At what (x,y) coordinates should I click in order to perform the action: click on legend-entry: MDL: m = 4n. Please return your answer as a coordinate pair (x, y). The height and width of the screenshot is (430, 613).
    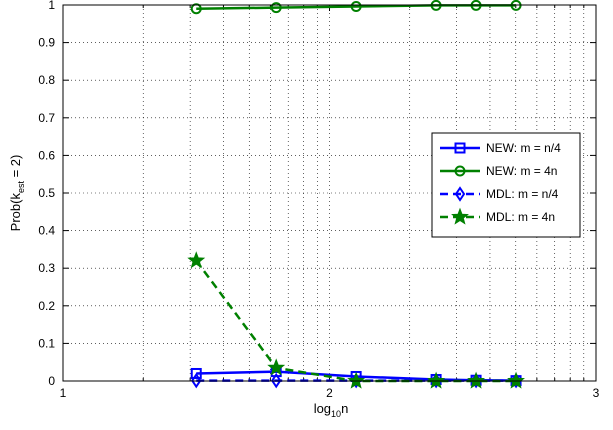
    Looking at the image, I should click on (497, 216).